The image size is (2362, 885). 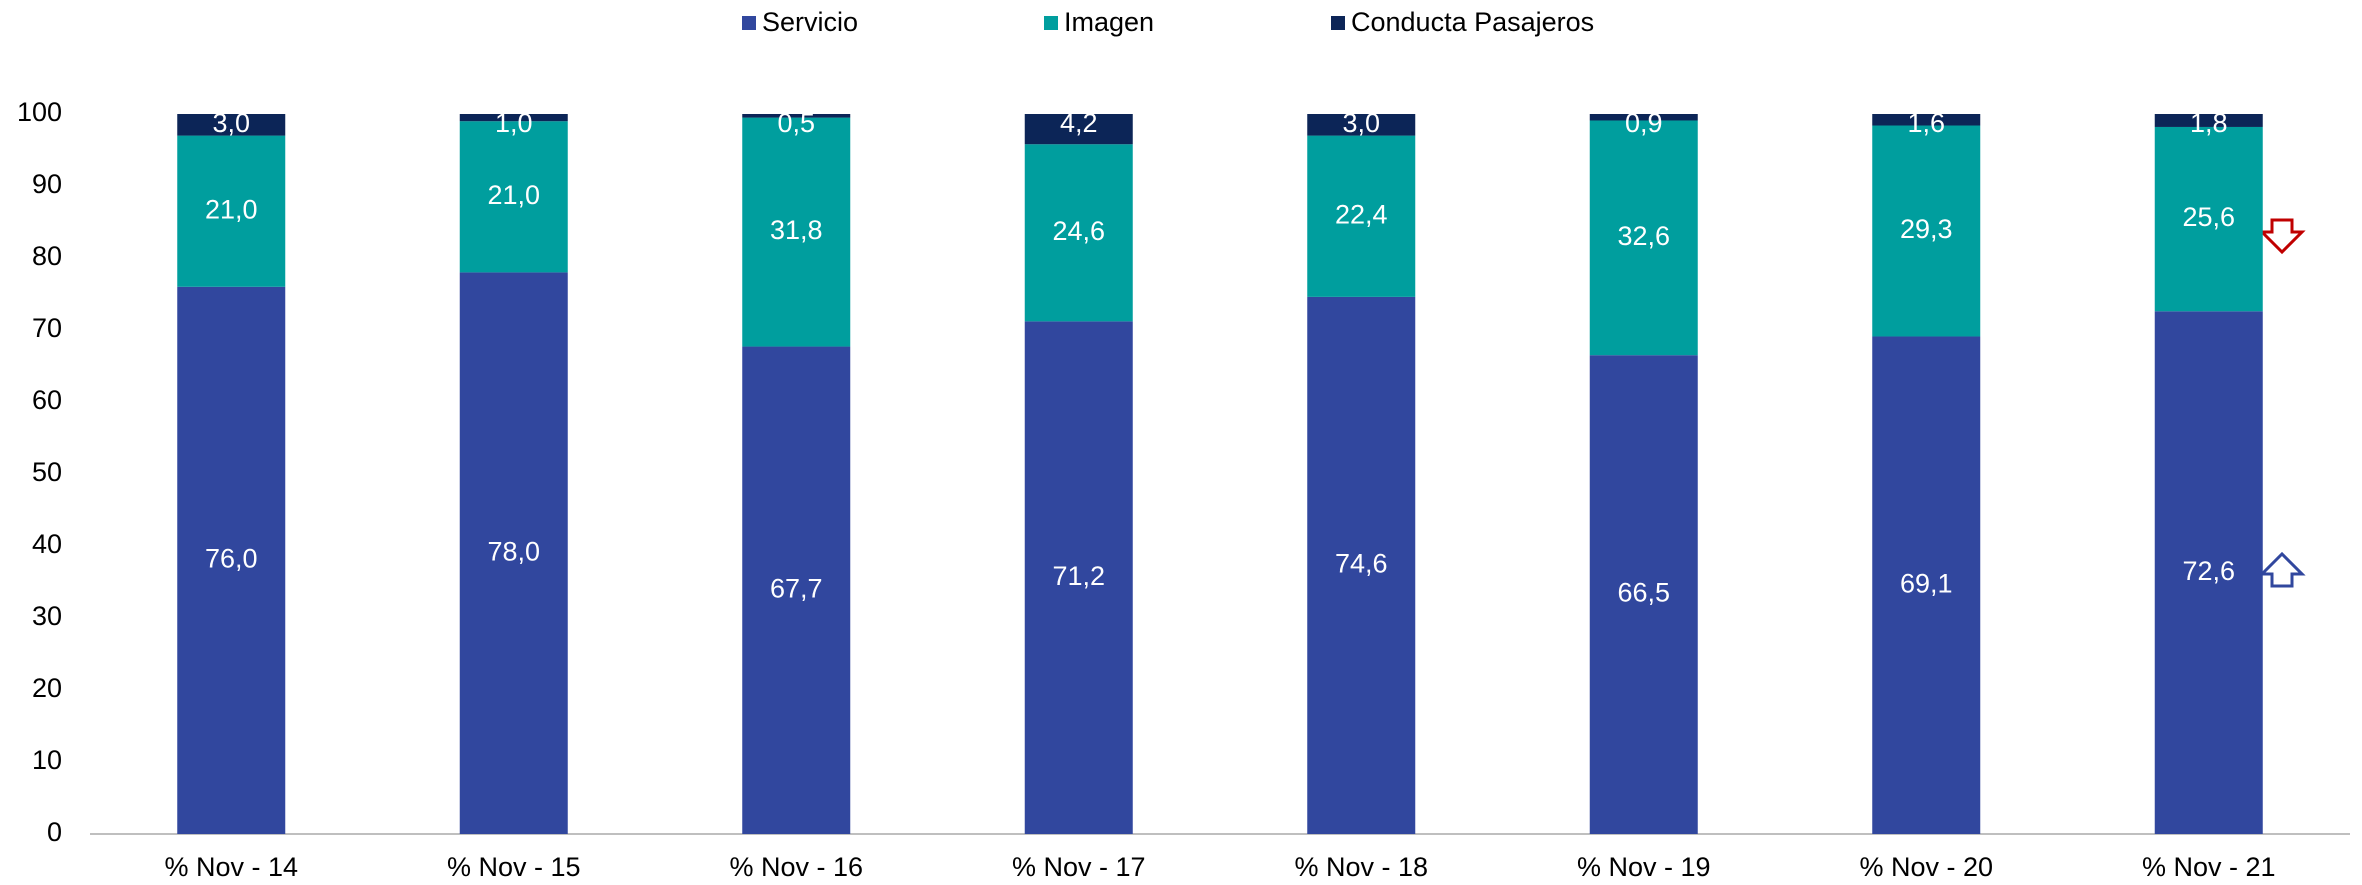 What do you see at coordinates (47, 256) in the screenshot?
I see `y-tick-label: 80` at bounding box center [47, 256].